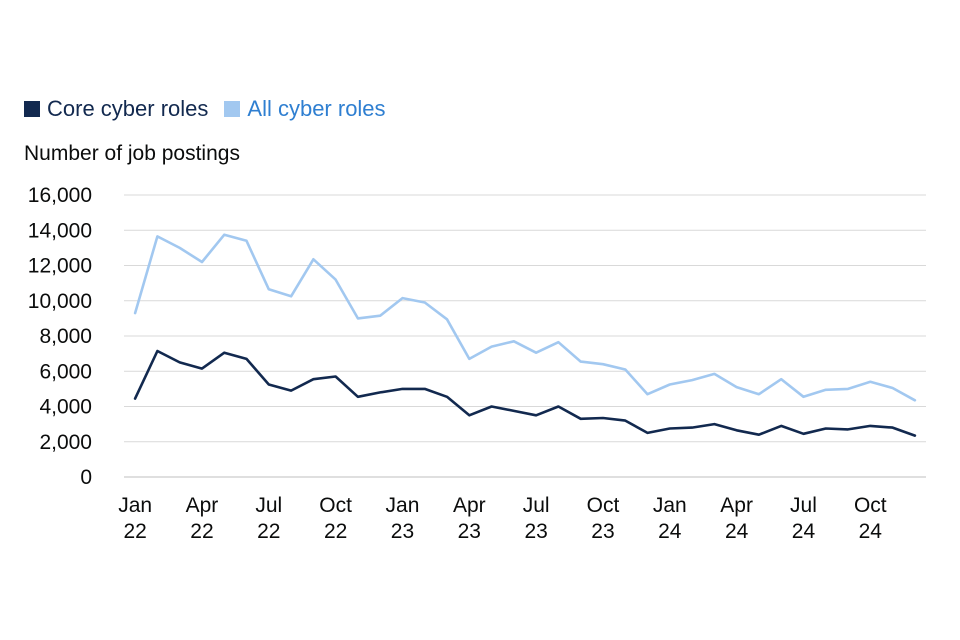 The image size is (960, 640). Describe the element at coordinates (316, 108) in the screenshot. I see `legend-label-all: All cyber roles` at that location.